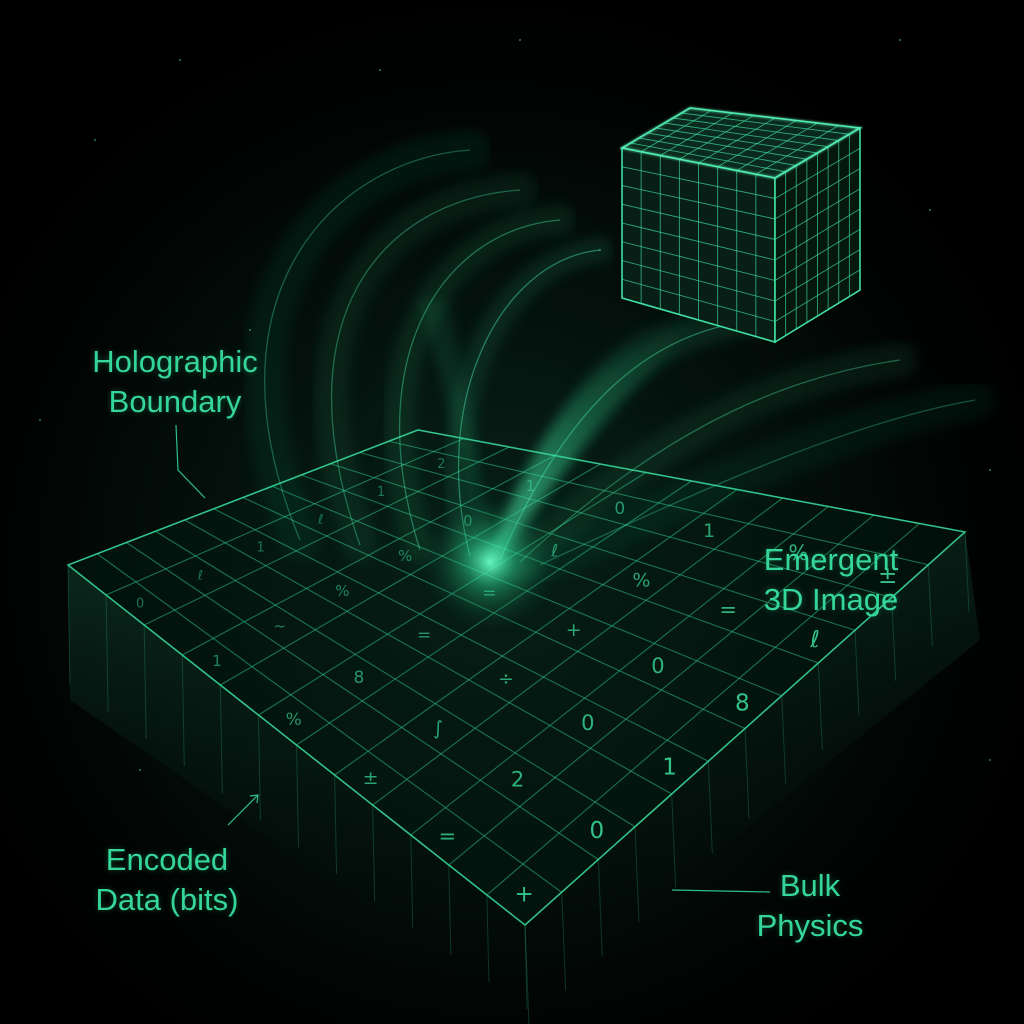 This screenshot has height=1024, width=1024. I want to click on emergent-label-line2: 3D Image, so click(831, 599).